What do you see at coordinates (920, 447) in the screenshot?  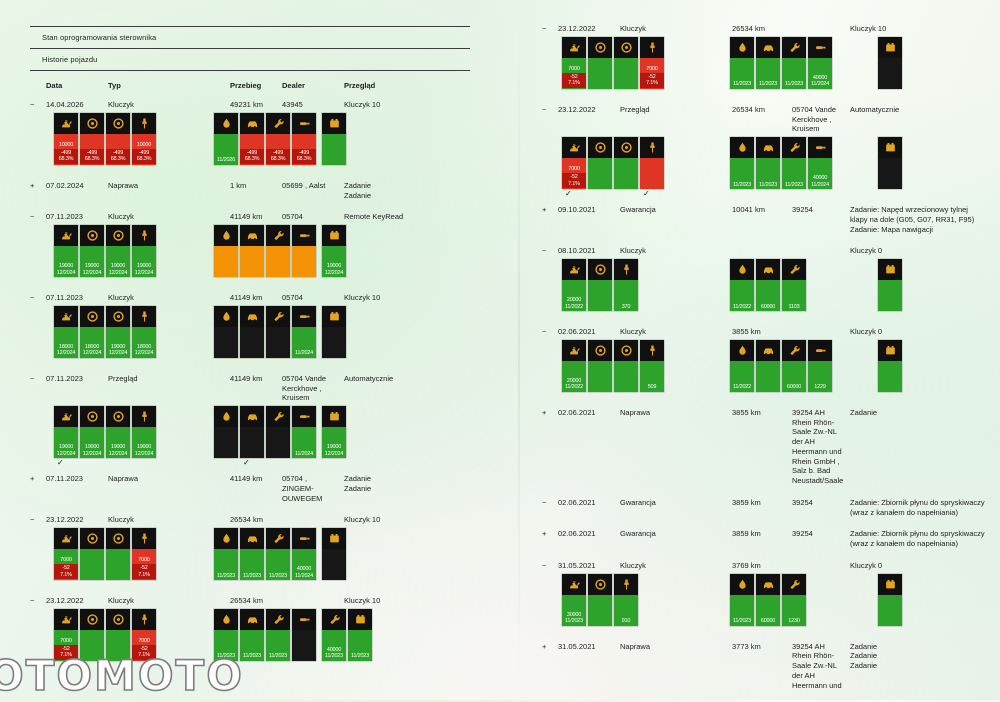 I see `entry-notes: Zadanie` at bounding box center [920, 447].